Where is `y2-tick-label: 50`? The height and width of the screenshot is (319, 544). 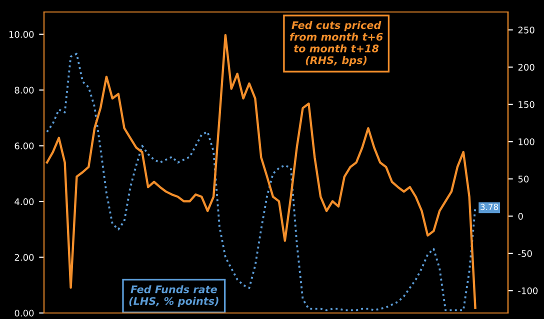 y2-tick-label: 50 is located at coordinates (523, 179).